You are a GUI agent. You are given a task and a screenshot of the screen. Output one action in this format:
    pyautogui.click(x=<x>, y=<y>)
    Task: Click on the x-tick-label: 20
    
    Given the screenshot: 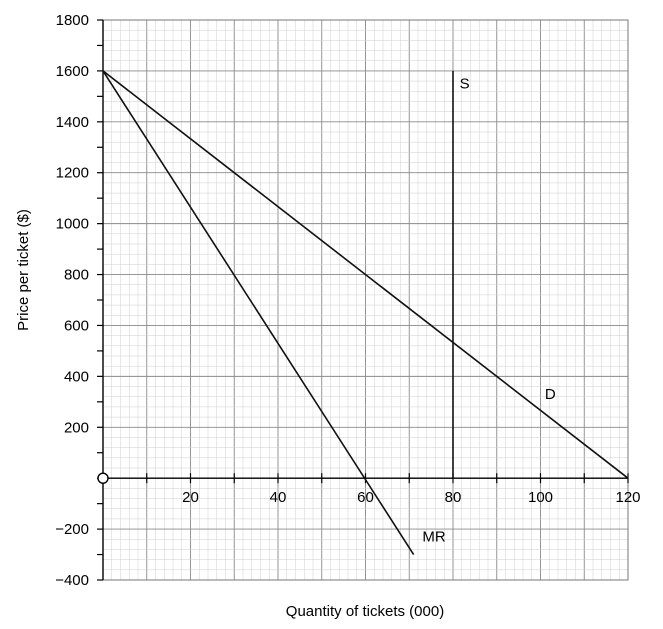 What is the action you would take?
    pyautogui.click(x=190, y=497)
    